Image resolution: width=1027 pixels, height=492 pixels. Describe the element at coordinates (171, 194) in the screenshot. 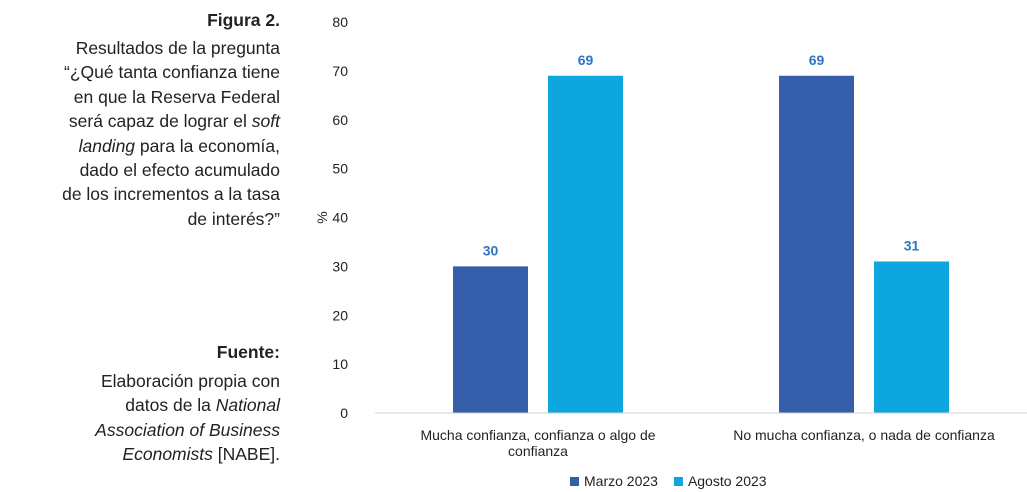

I see `figure-caption-line: de los incrementos a la tasa` at that location.